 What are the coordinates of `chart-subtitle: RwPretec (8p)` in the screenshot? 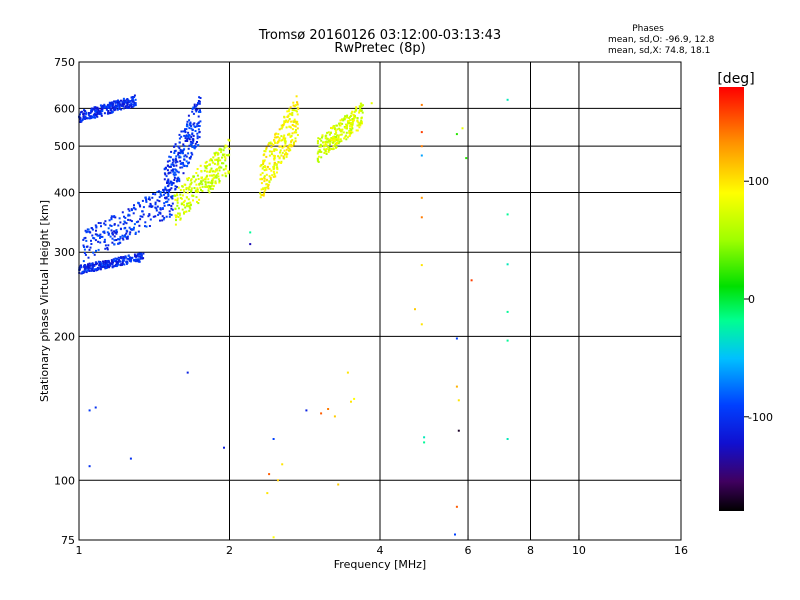 It's located at (379, 48).